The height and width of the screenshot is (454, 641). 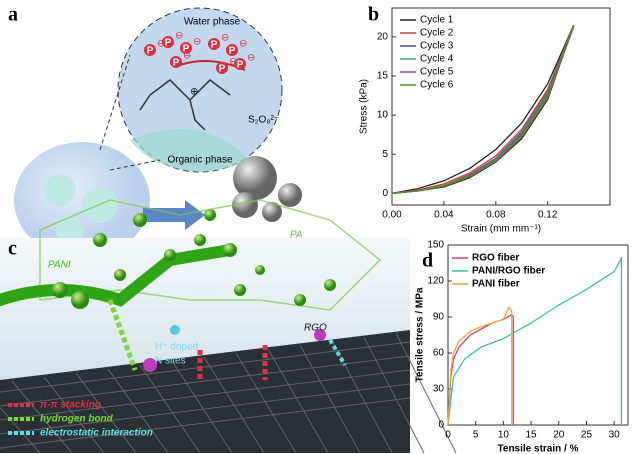 What do you see at coordinates (504, 435) in the screenshot?
I see `x-tick-label: 10` at bounding box center [504, 435].